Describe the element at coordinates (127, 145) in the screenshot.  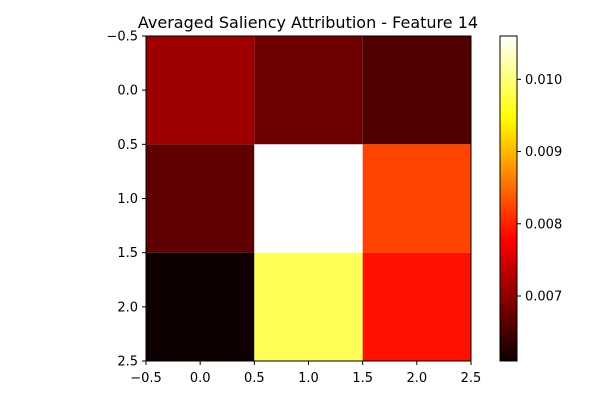
I see `y-tick-label: 0.5` at that location.